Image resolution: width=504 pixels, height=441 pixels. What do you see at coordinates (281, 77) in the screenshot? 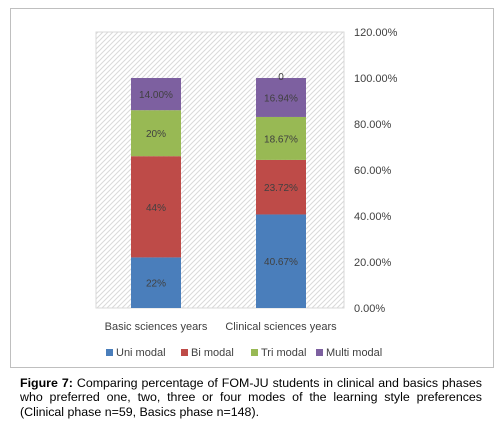
I see `annotation-label: 0` at bounding box center [281, 77].